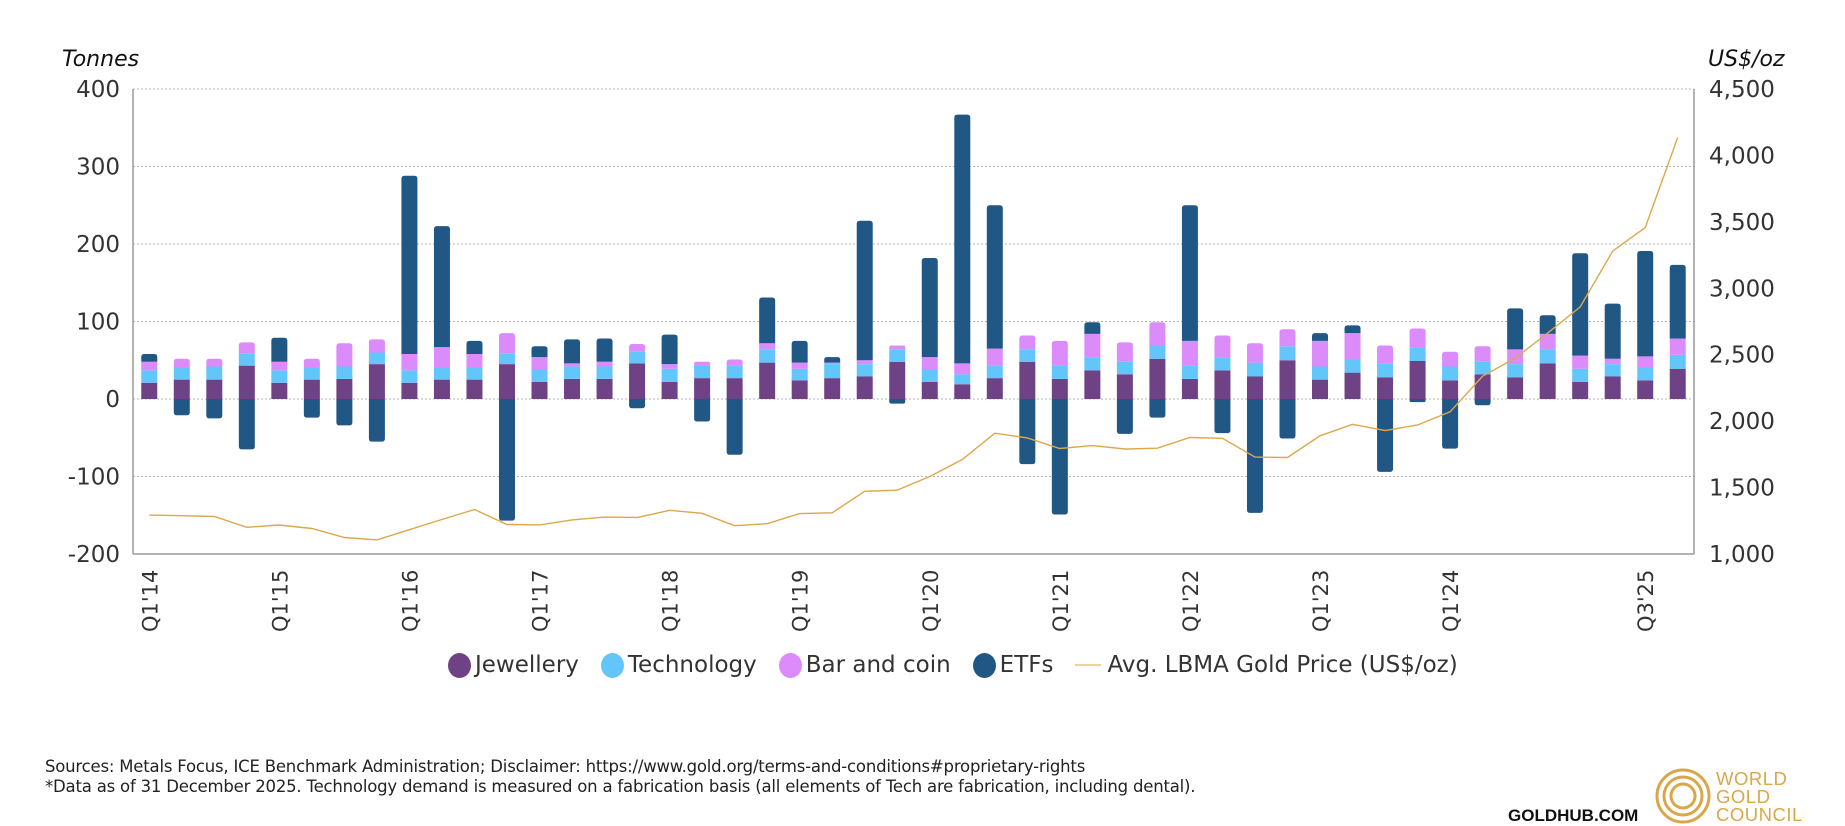  What do you see at coordinates (1026, 665) in the screenshot?
I see `legend-label: ETFs` at bounding box center [1026, 665].